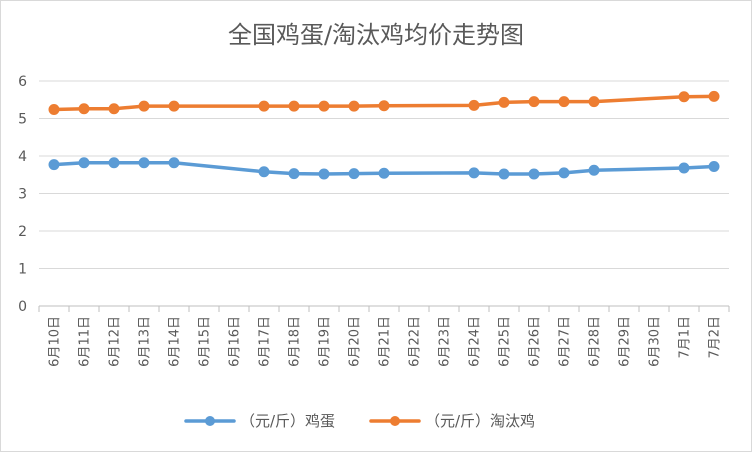  I want to click on x-tick-label: 6月14日, so click(175, 341).